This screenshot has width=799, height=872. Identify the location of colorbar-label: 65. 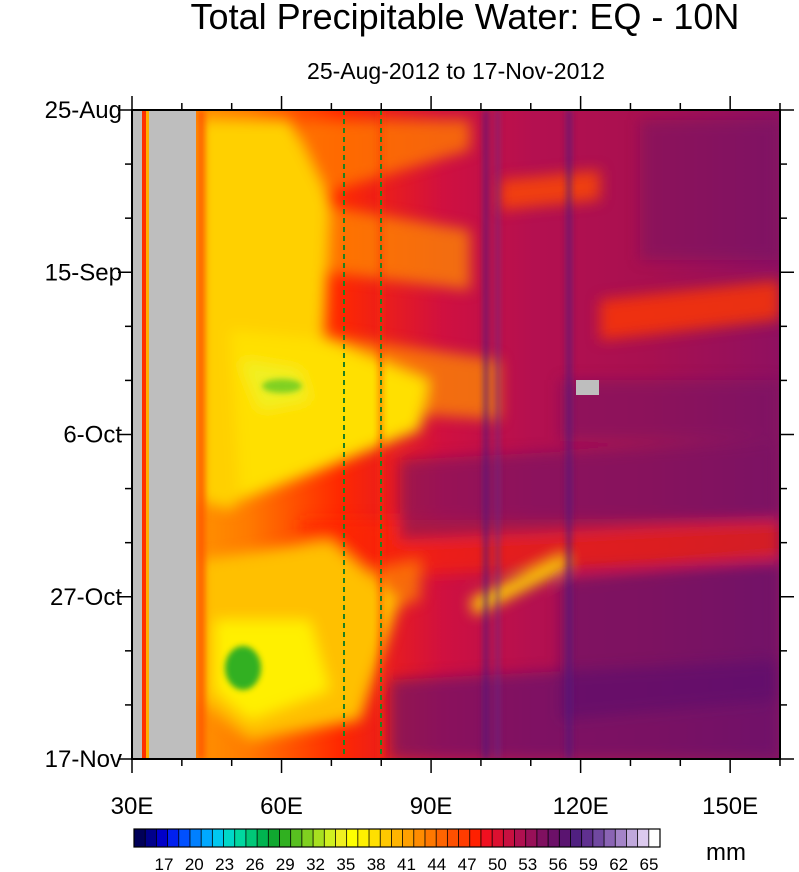
(649, 863).